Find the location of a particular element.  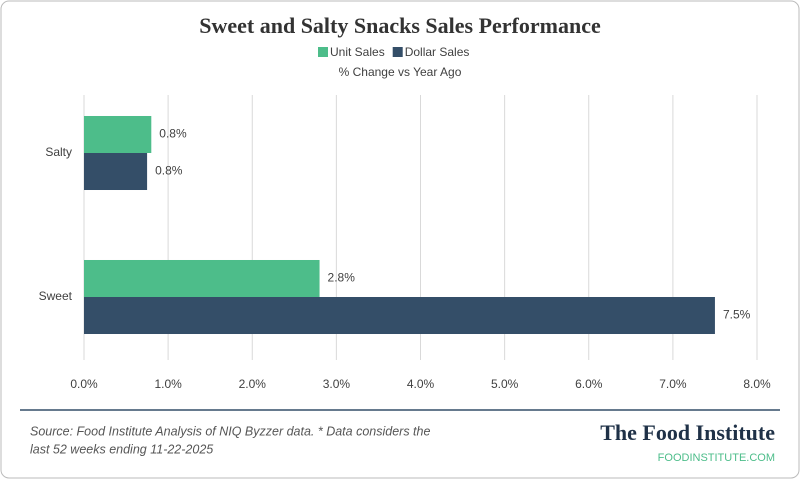

x-tick-label: 5.0% is located at coordinates (505, 384).